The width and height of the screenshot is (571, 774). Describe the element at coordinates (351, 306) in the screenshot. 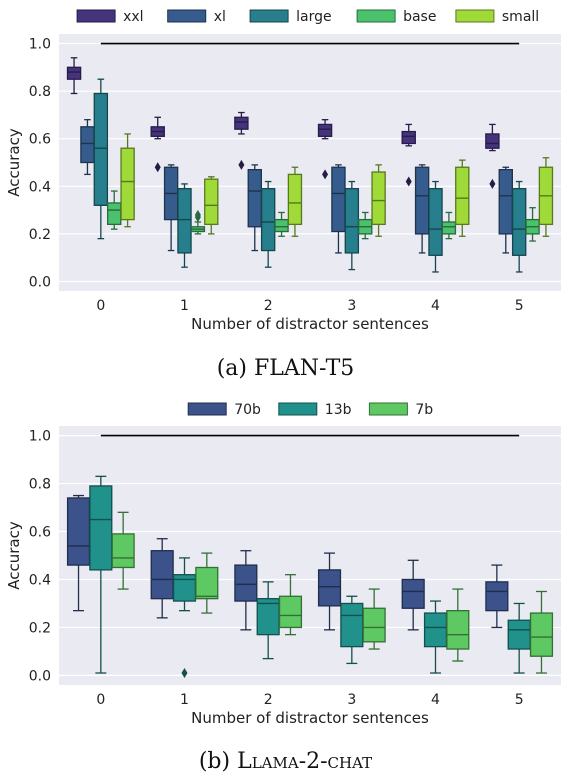

I see `x-tick-label: 3` at that location.